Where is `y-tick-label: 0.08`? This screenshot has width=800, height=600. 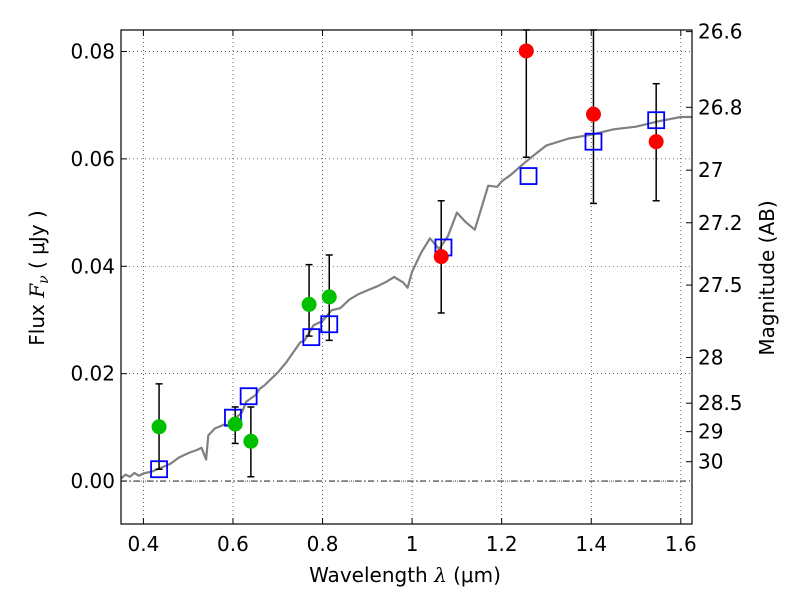 y-tick-label: 0.08 is located at coordinates (92, 51).